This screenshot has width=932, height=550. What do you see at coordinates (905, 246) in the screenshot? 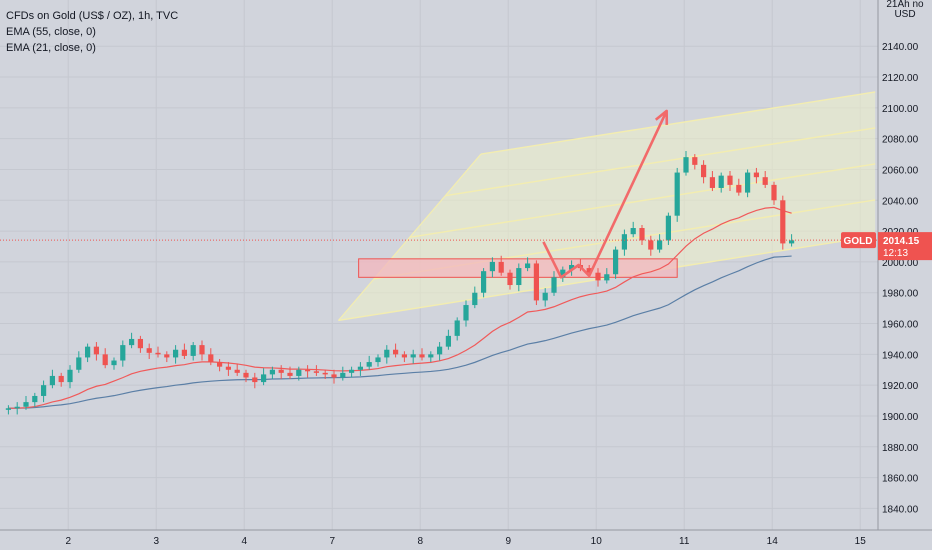
I see `price-tag-bg` at bounding box center [905, 246].